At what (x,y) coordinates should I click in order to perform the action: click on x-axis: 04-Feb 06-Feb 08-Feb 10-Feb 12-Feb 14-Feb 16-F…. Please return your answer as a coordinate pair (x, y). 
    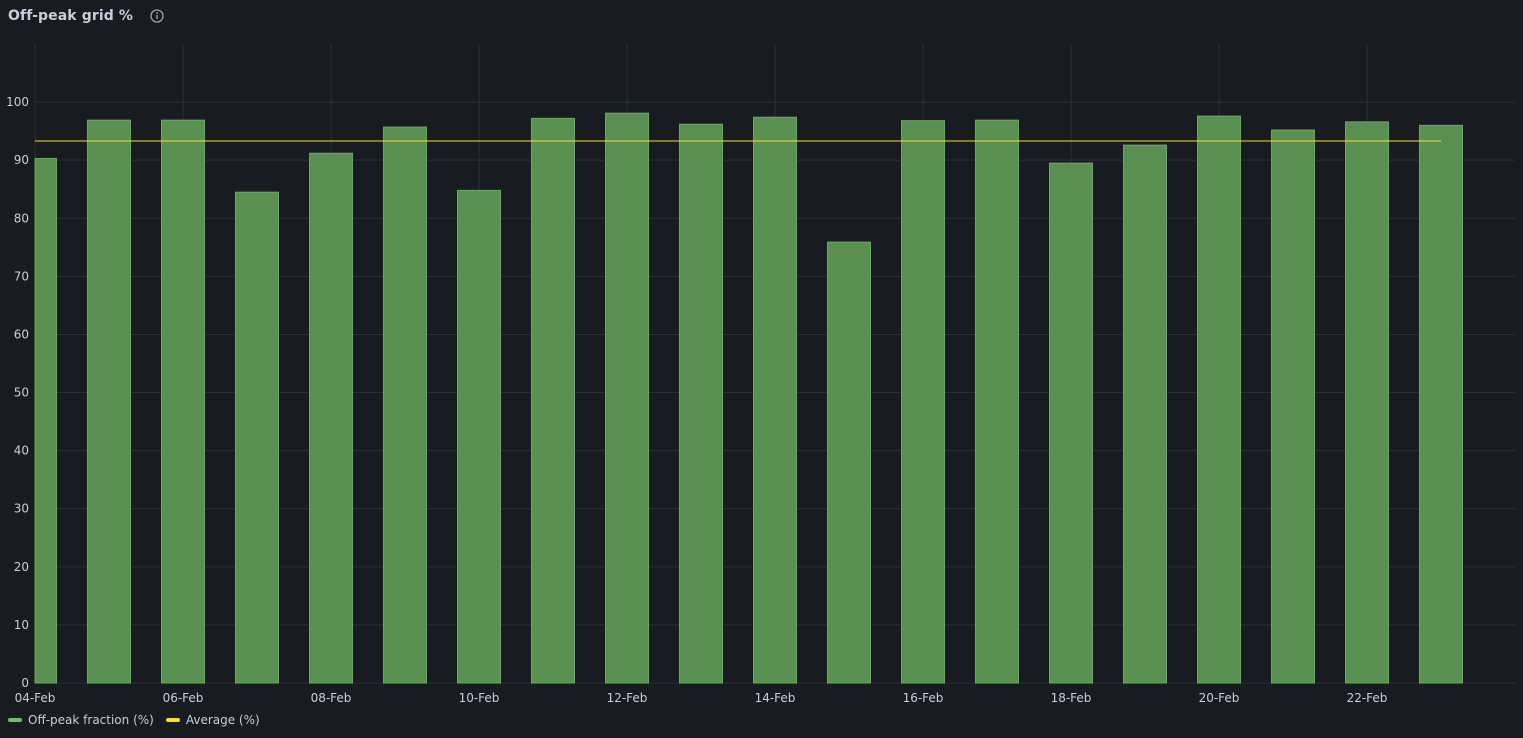
    Looking at the image, I should click on (701, 698).